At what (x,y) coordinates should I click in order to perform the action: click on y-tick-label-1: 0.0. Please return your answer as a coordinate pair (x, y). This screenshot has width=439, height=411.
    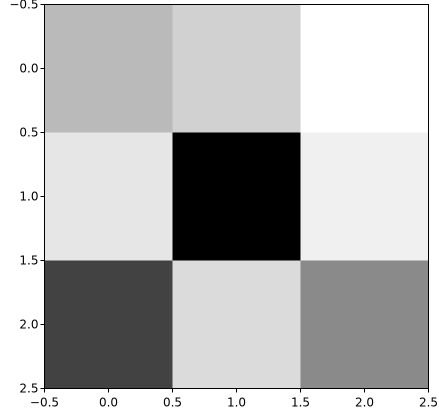
    Looking at the image, I should click on (28, 69).